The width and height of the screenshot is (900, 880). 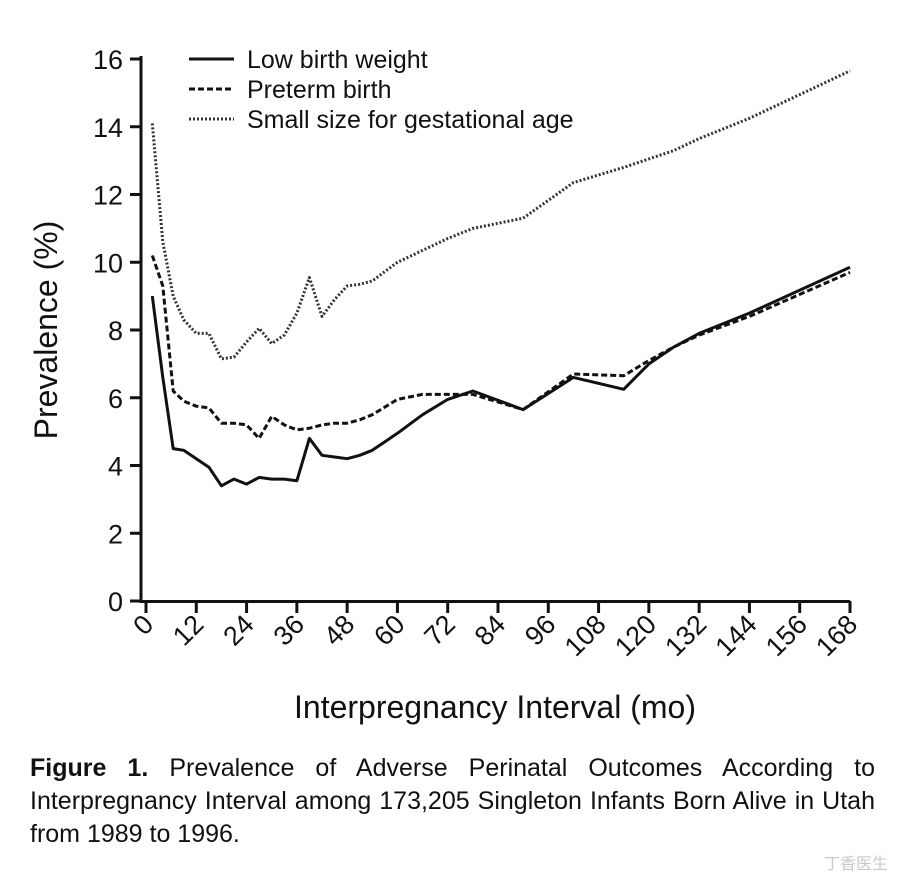 What do you see at coordinates (855, 863) in the screenshot?
I see `watermark: 丁香医生` at bounding box center [855, 863].